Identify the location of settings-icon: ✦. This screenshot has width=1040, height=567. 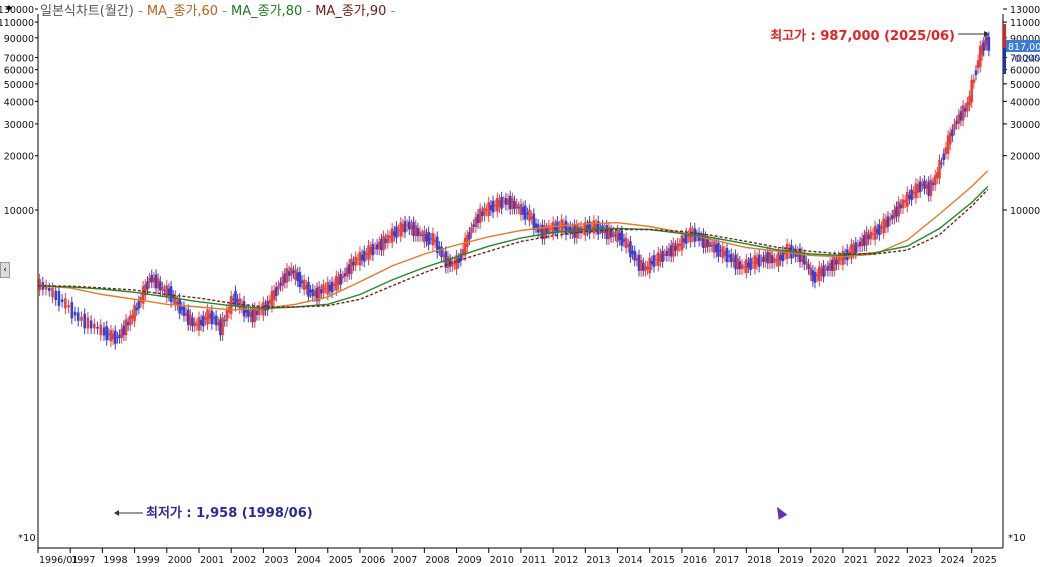
(9, 8).